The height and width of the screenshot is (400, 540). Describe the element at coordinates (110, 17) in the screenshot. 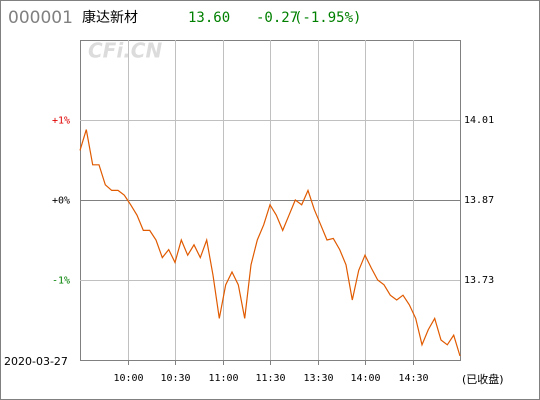

I see `stock-name: 康达新材` at that location.